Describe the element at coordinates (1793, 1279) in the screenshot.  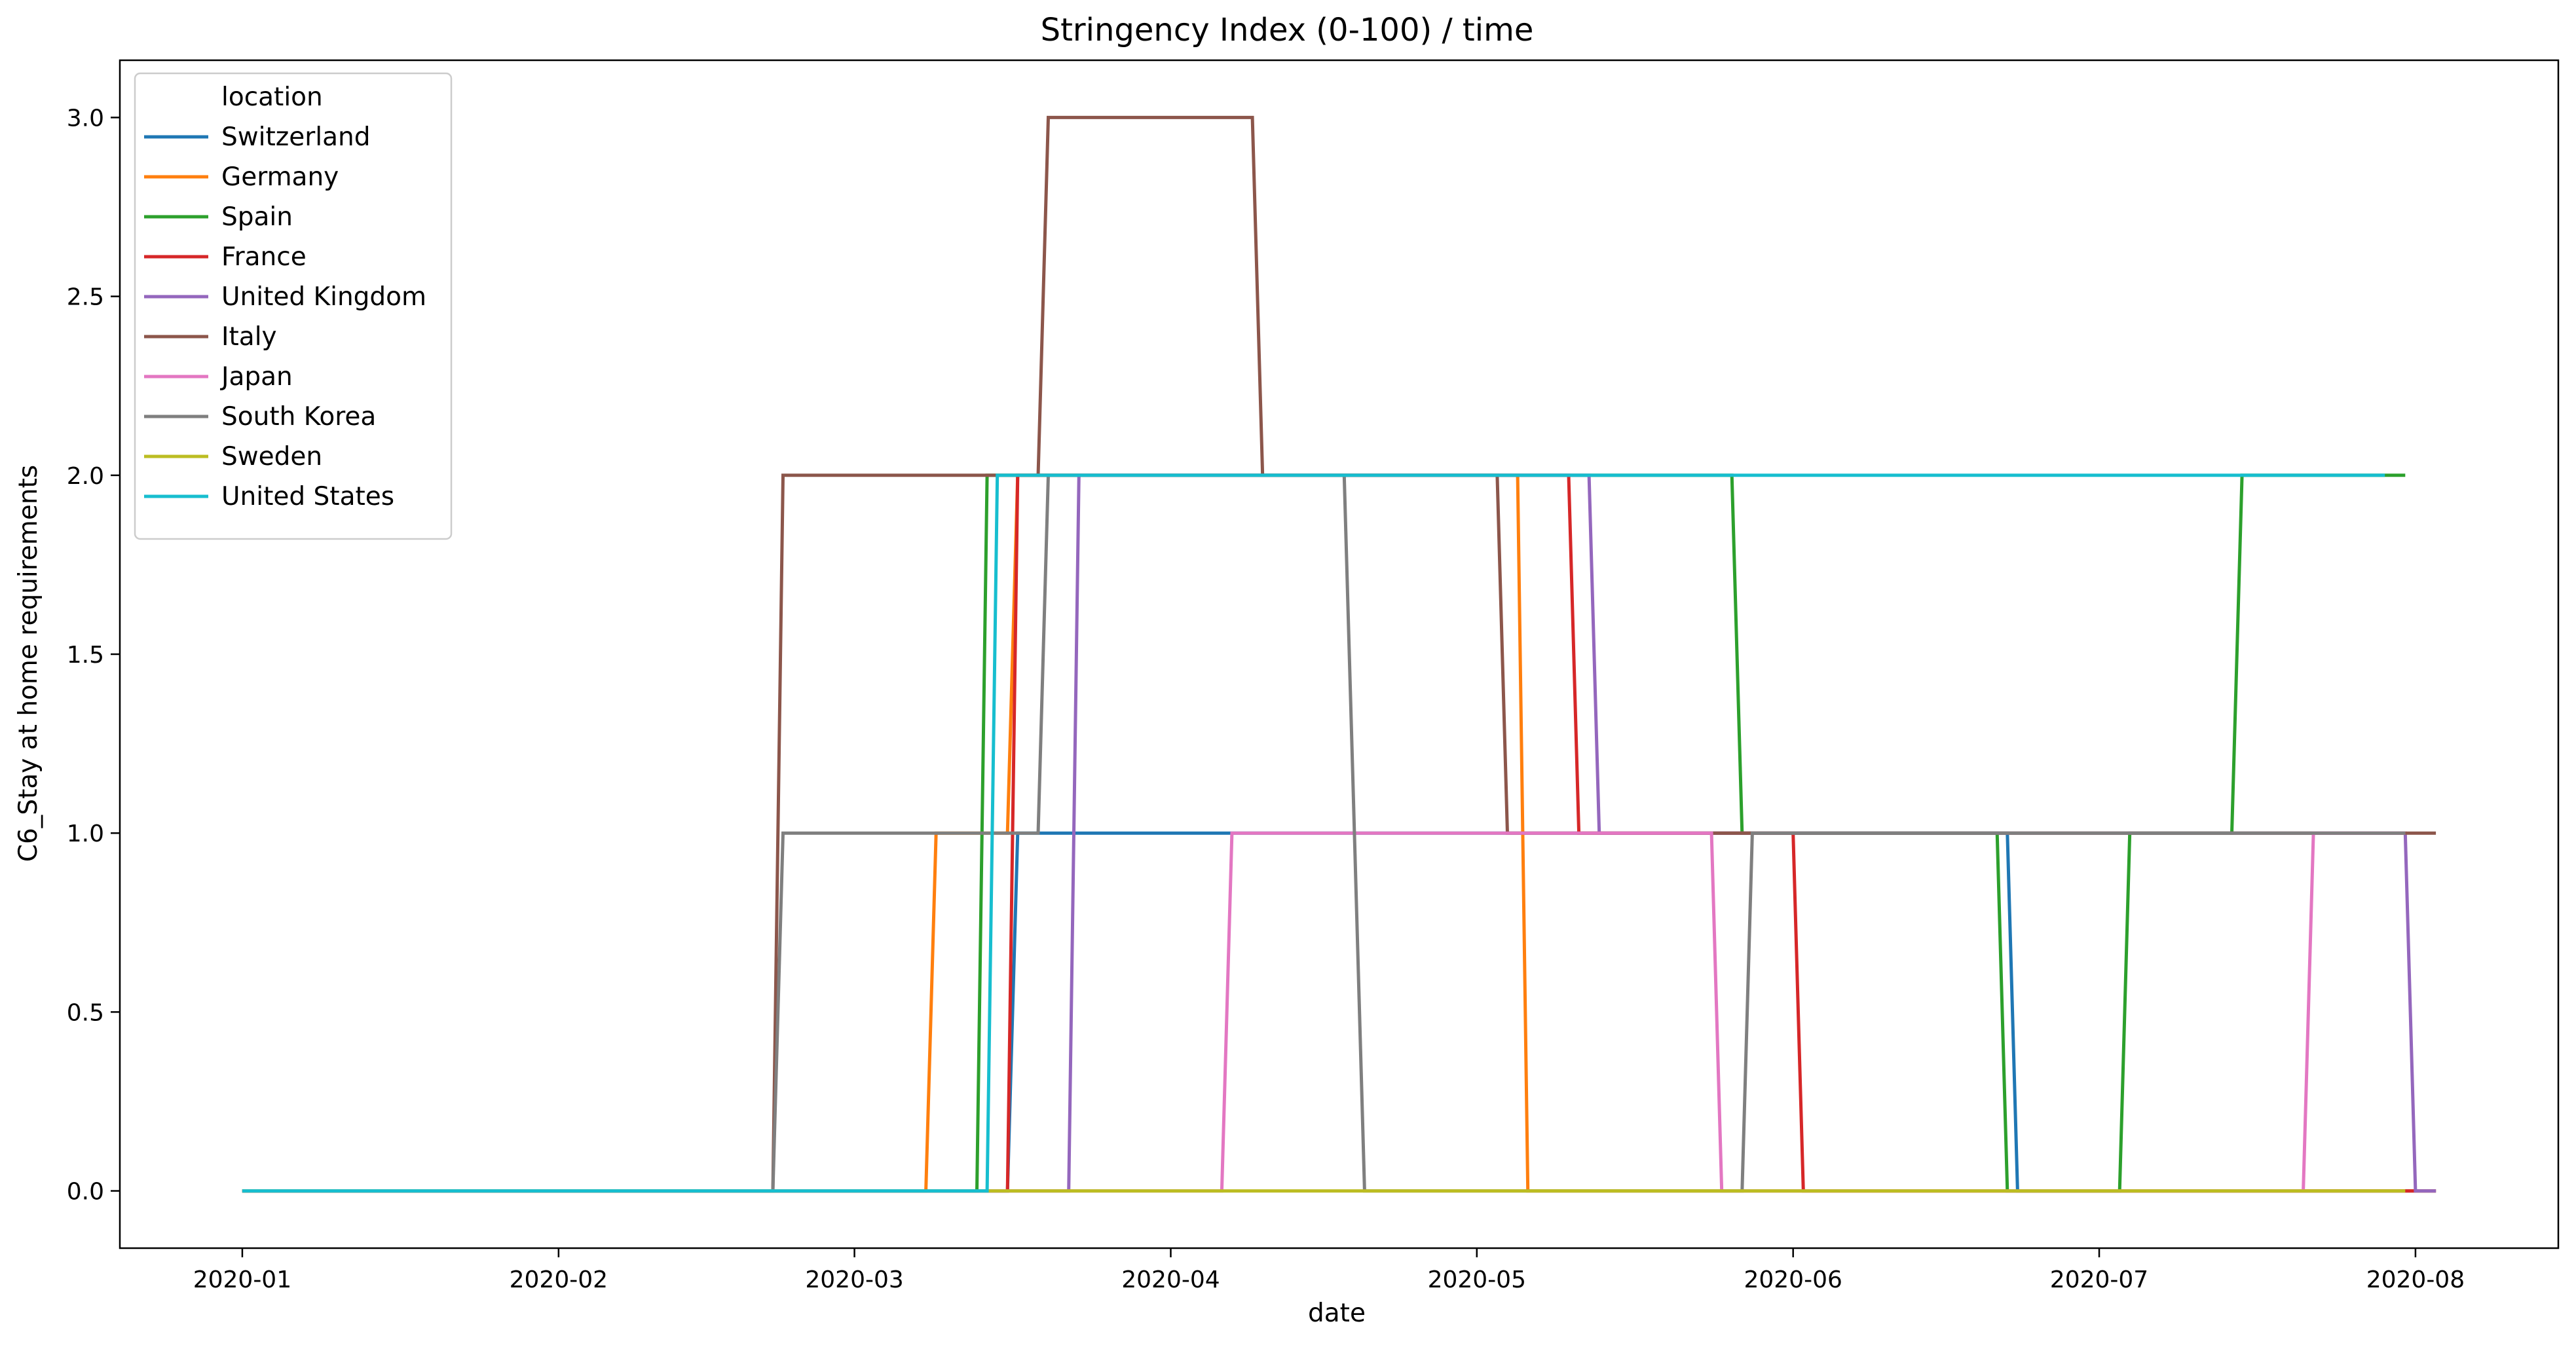
I see `x-tick-label: 2020-06` at that location.